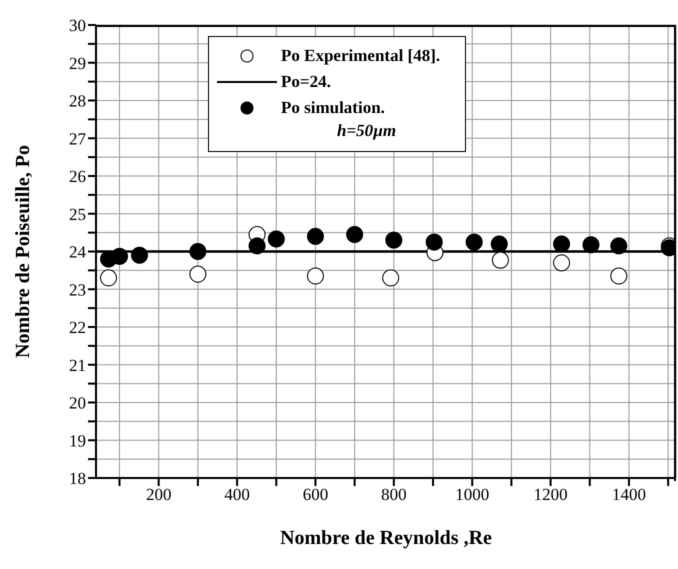  I want to click on x-tick-label: 600, so click(315, 494).